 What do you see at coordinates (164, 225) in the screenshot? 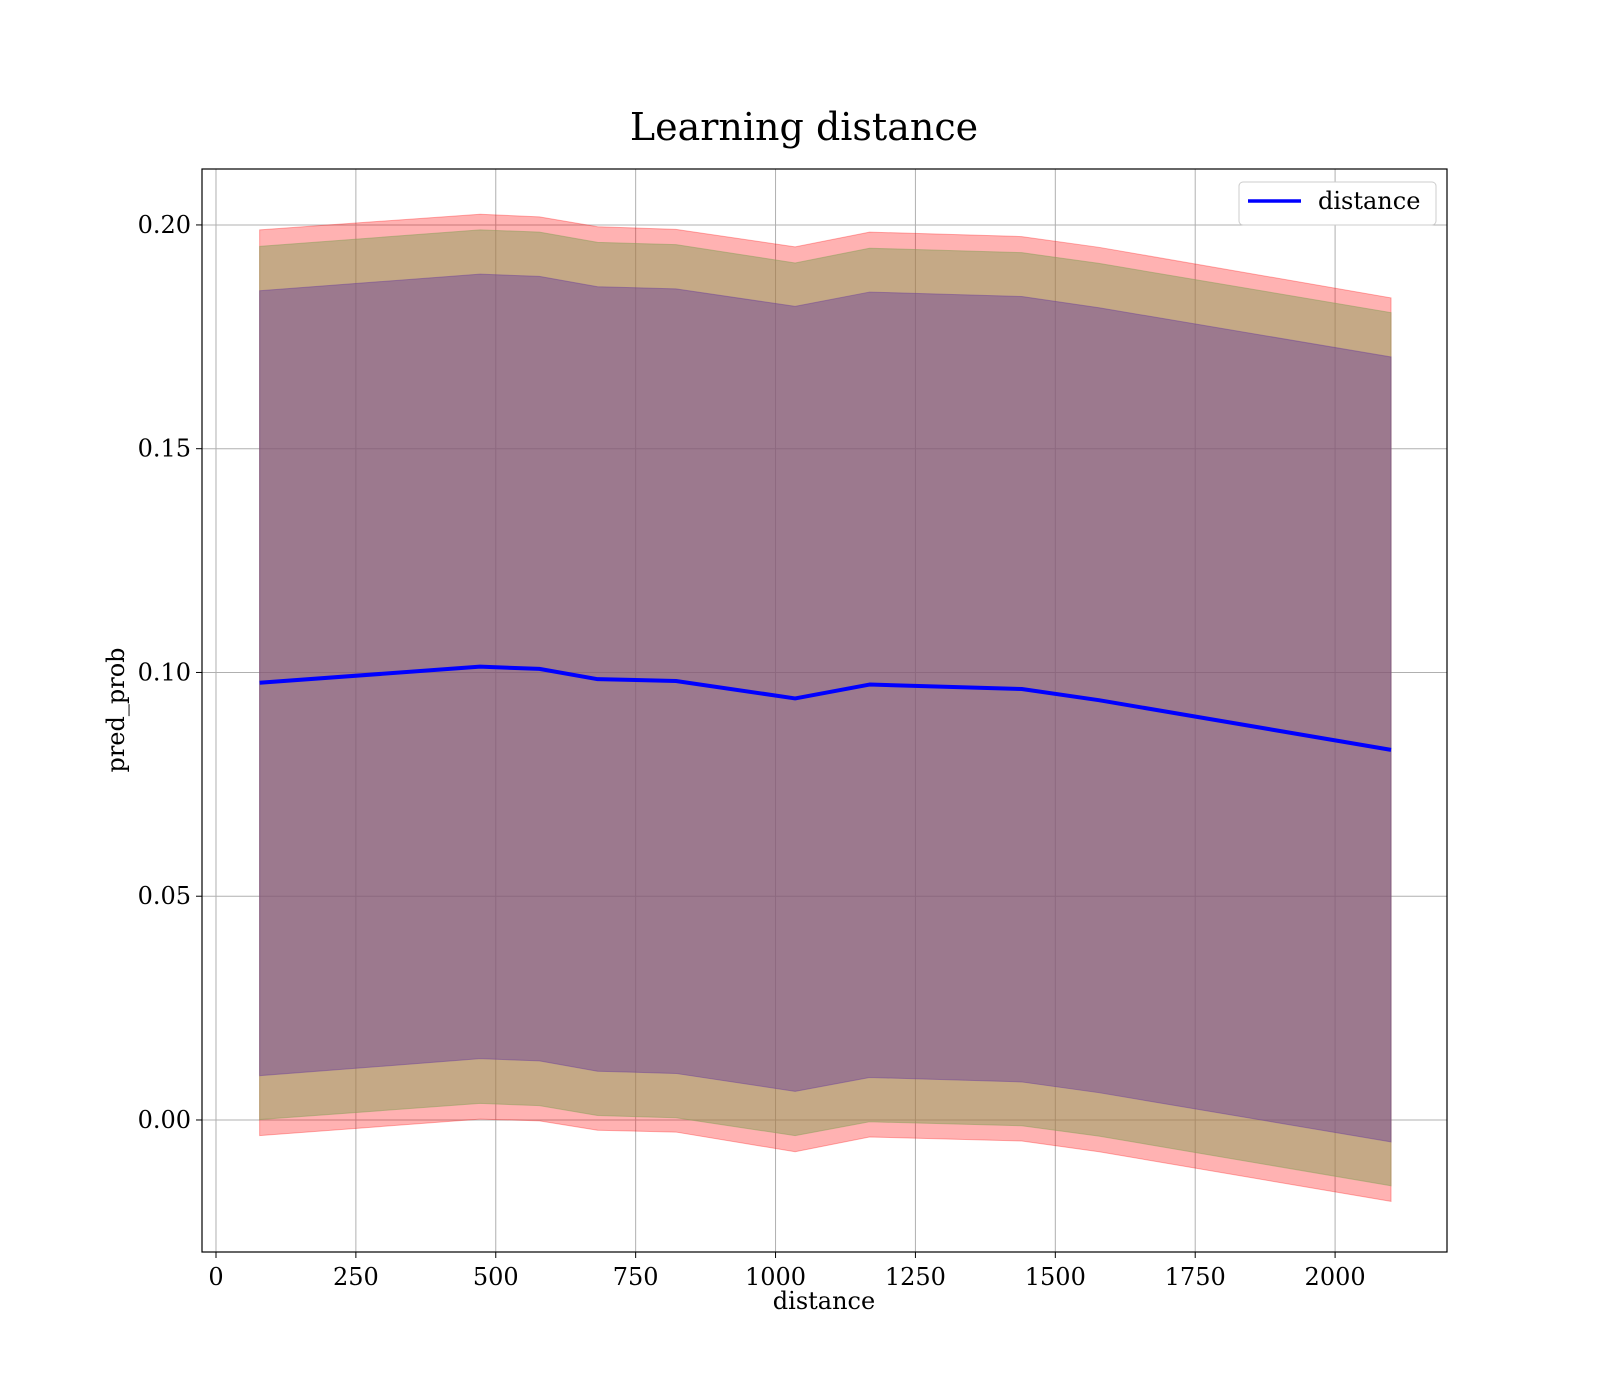
I see `y-tick-label: 0.20` at bounding box center [164, 225].